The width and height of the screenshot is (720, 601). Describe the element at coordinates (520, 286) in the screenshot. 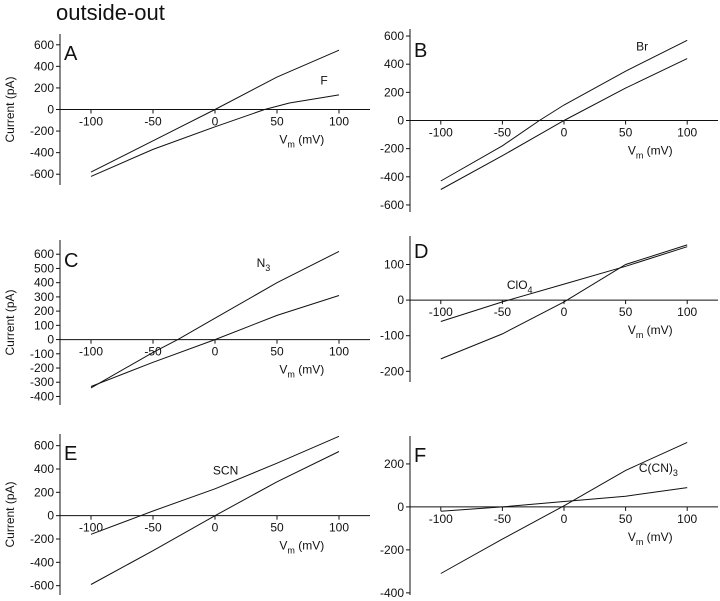

I see `series-label: ClO4` at that location.